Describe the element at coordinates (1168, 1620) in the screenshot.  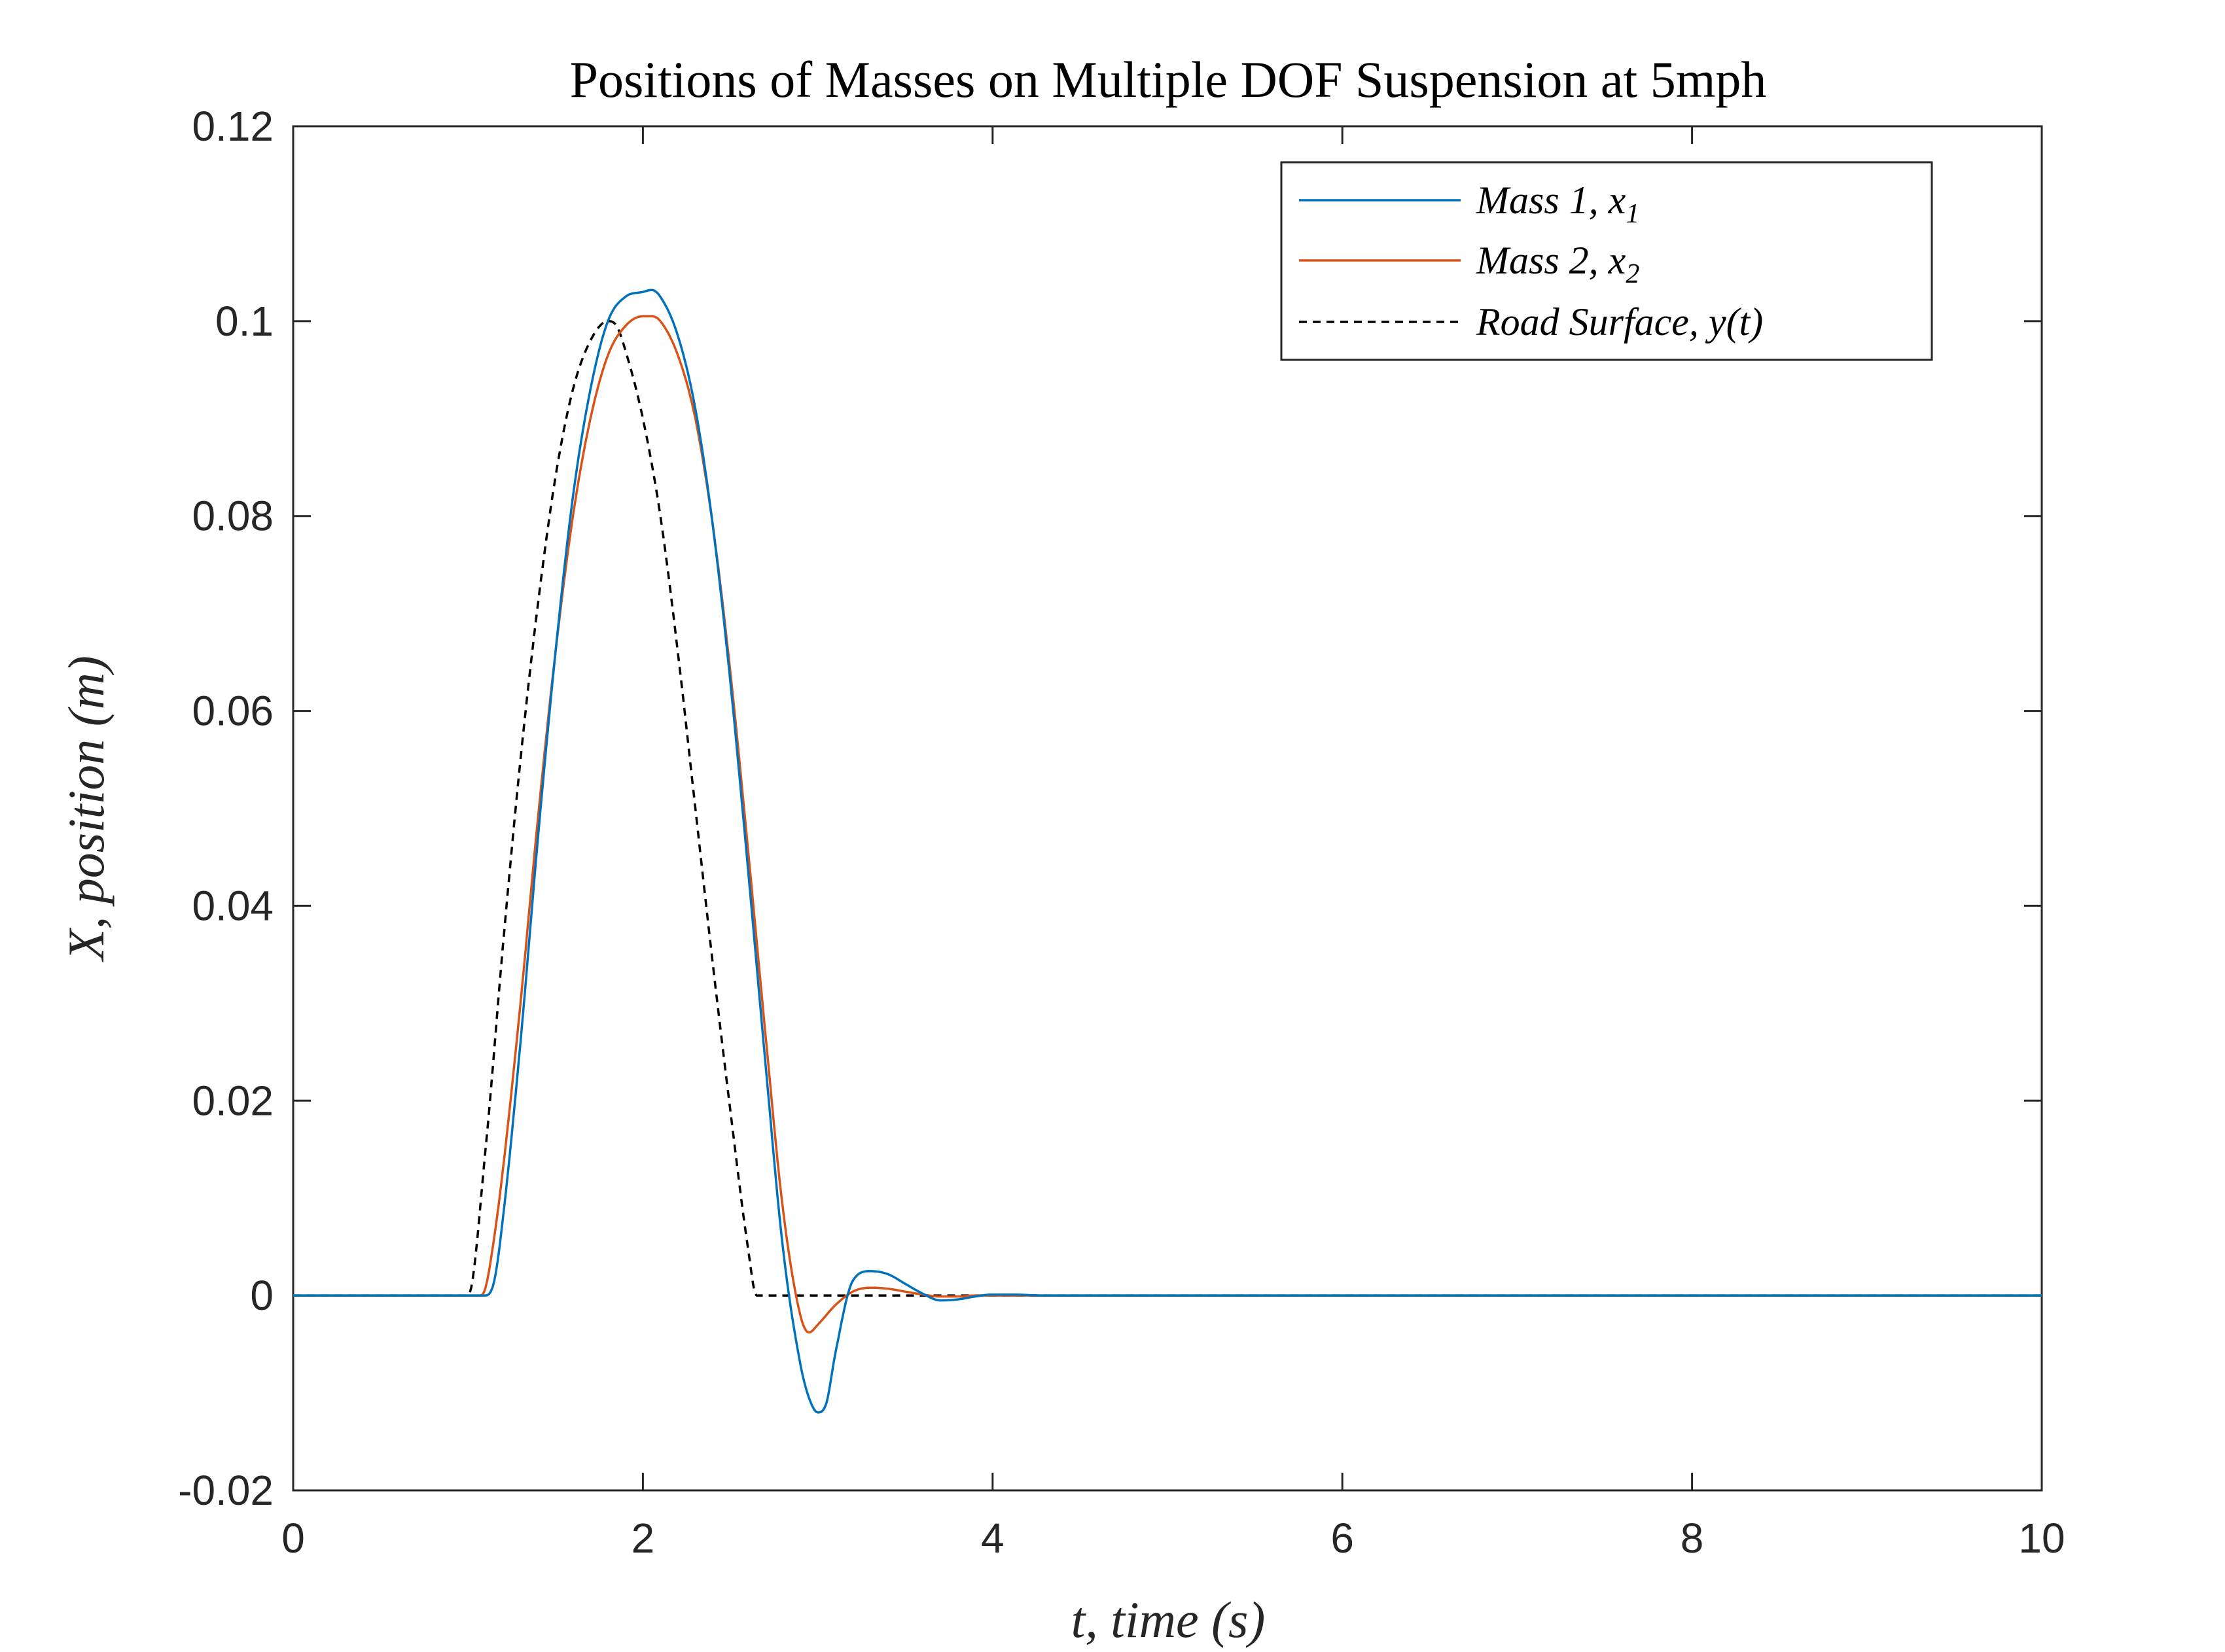
I see `x-axis-label: t, time (s)` at that location.